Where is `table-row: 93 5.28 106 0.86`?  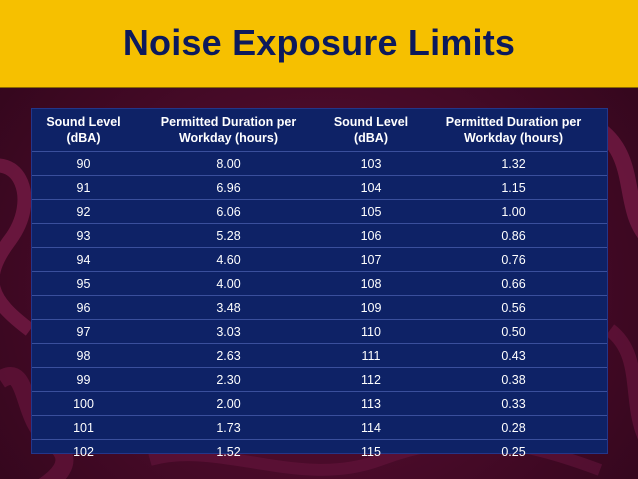
table-row: 93 5.28 106 0.86 is located at coordinates (319, 235).